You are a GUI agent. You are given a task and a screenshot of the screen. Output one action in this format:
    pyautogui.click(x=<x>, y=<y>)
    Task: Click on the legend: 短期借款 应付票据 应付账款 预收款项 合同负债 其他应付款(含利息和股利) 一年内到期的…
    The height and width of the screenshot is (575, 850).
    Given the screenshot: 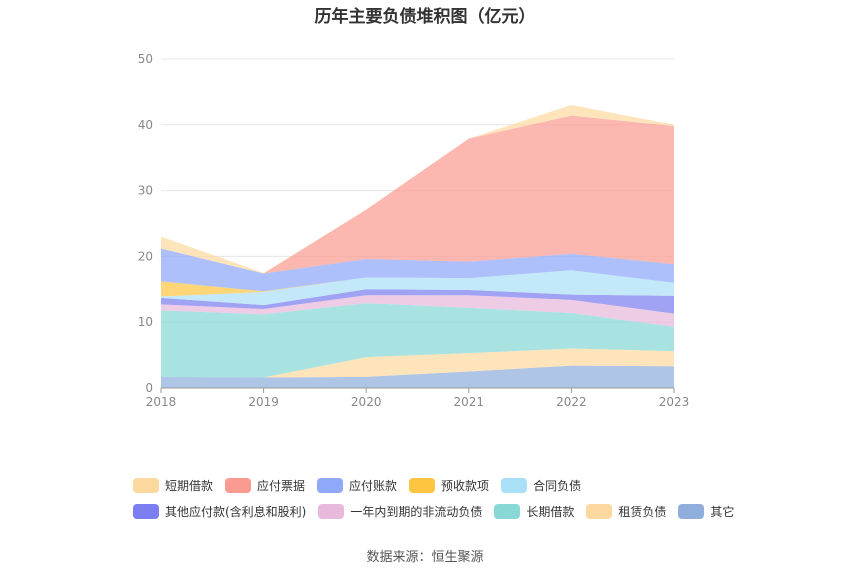 What is the action you would take?
    pyautogui.click(x=453, y=498)
    